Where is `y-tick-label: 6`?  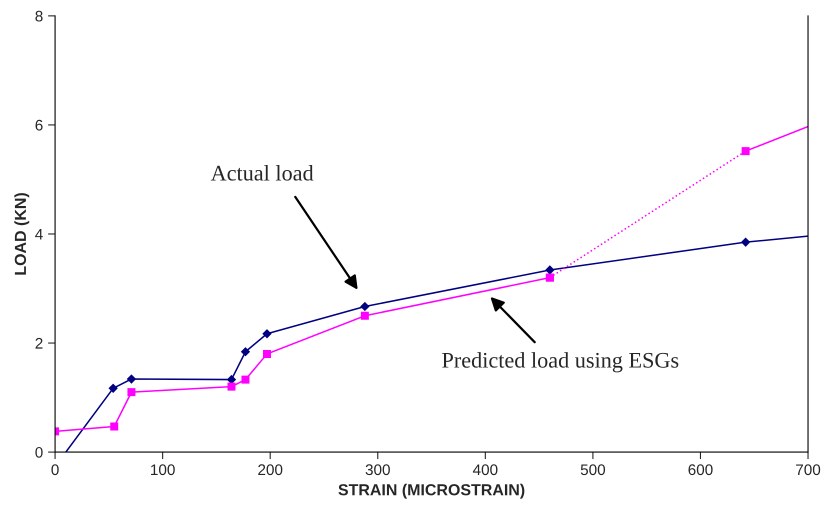
y-tick-label: 6 is located at coordinates (39, 125).